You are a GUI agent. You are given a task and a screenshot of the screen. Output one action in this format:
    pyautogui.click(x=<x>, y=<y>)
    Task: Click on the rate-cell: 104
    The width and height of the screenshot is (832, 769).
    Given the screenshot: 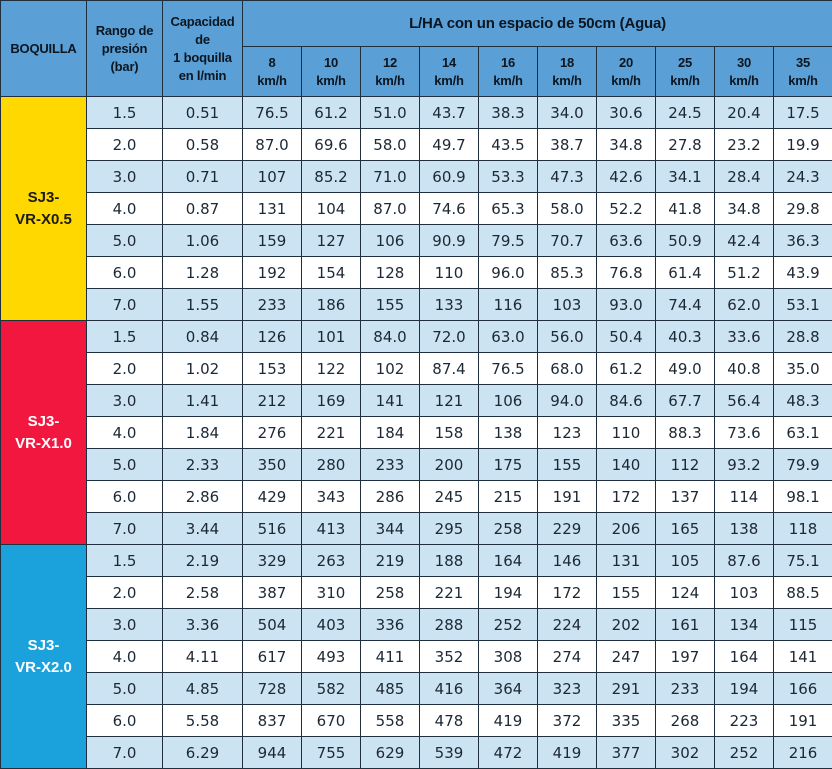 What is the action you would take?
    pyautogui.click(x=331, y=209)
    